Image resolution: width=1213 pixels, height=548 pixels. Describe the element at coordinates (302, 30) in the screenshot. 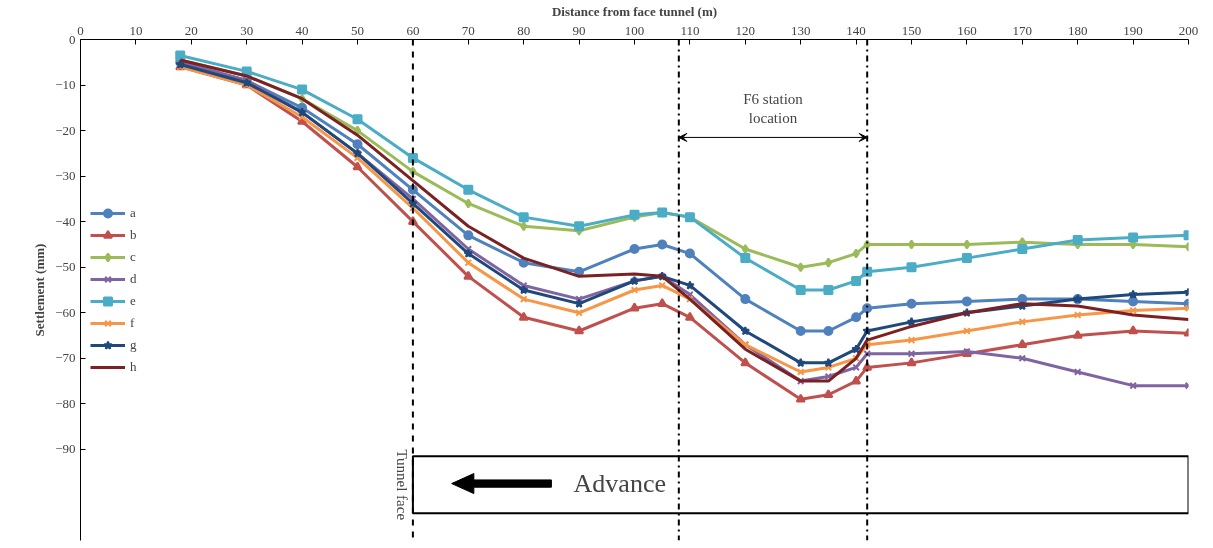

I see `x-tick-label: 40` at that location.